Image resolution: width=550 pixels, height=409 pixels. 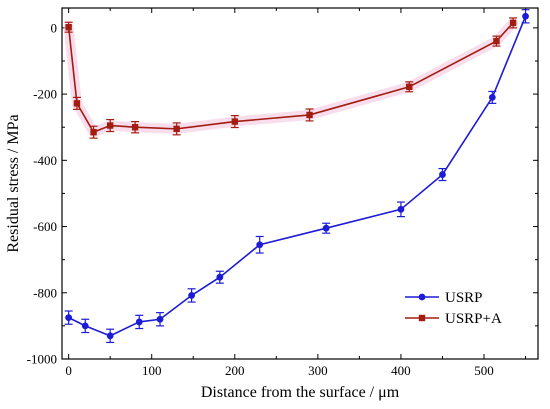 What do you see at coordinates (464, 298) in the screenshot?
I see `legend-label: USRP` at bounding box center [464, 298].